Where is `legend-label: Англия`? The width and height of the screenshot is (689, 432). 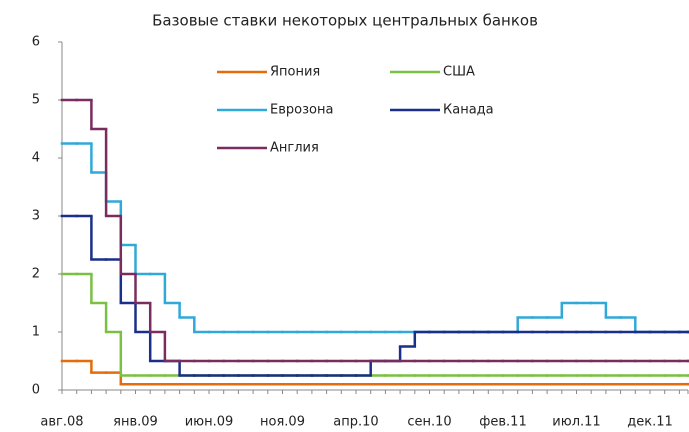 legend-label: Англия is located at coordinates (294, 148).